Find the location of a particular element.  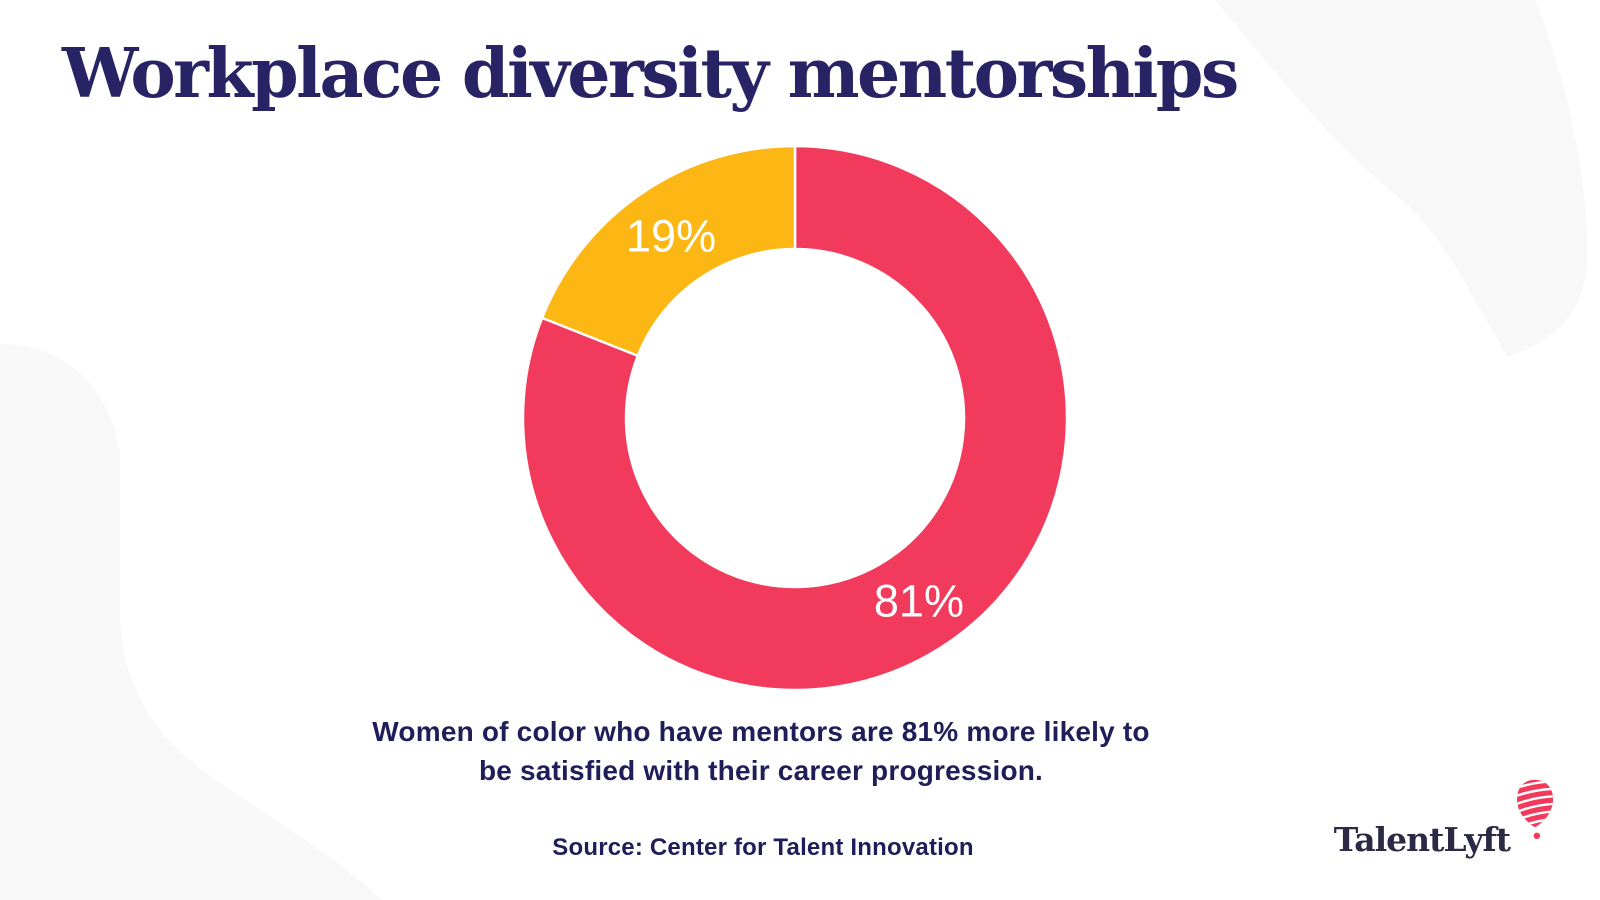

balloon-basket-dot is located at coordinates (1537, 836).